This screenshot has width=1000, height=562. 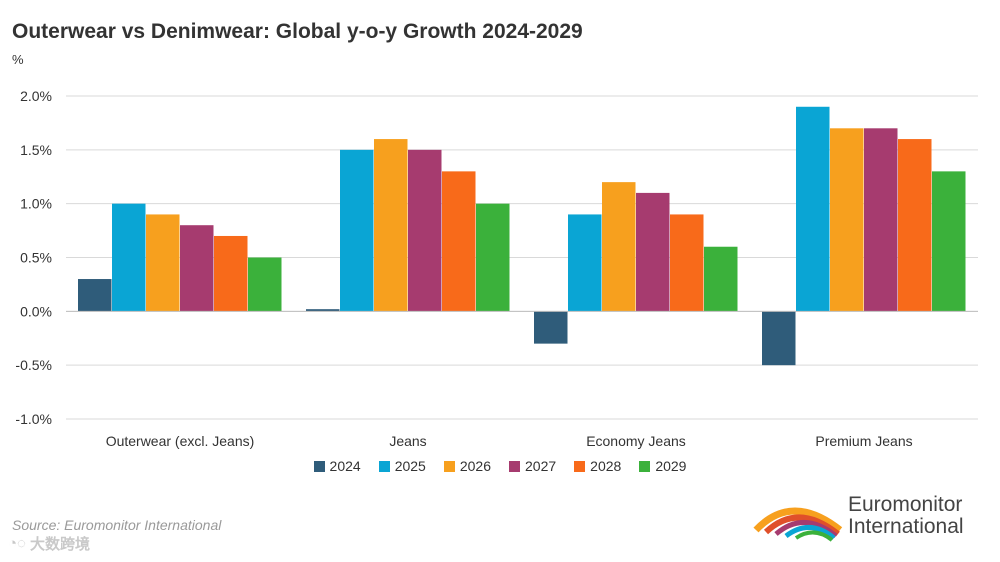 What do you see at coordinates (17, 543) in the screenshot?
I see `watermark-icon: ◔◌` at bounding box center [17, 543].